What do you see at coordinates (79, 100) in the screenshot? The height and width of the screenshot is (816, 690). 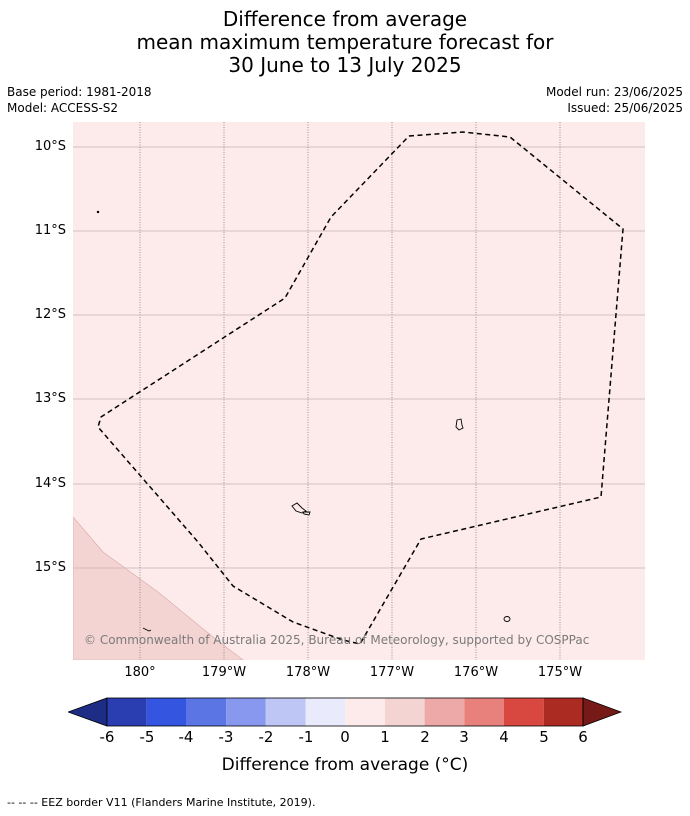 I see `meta-left: Base period: 1981-2018 Model: ACCESS-S2` at bounding box center [79, 100].